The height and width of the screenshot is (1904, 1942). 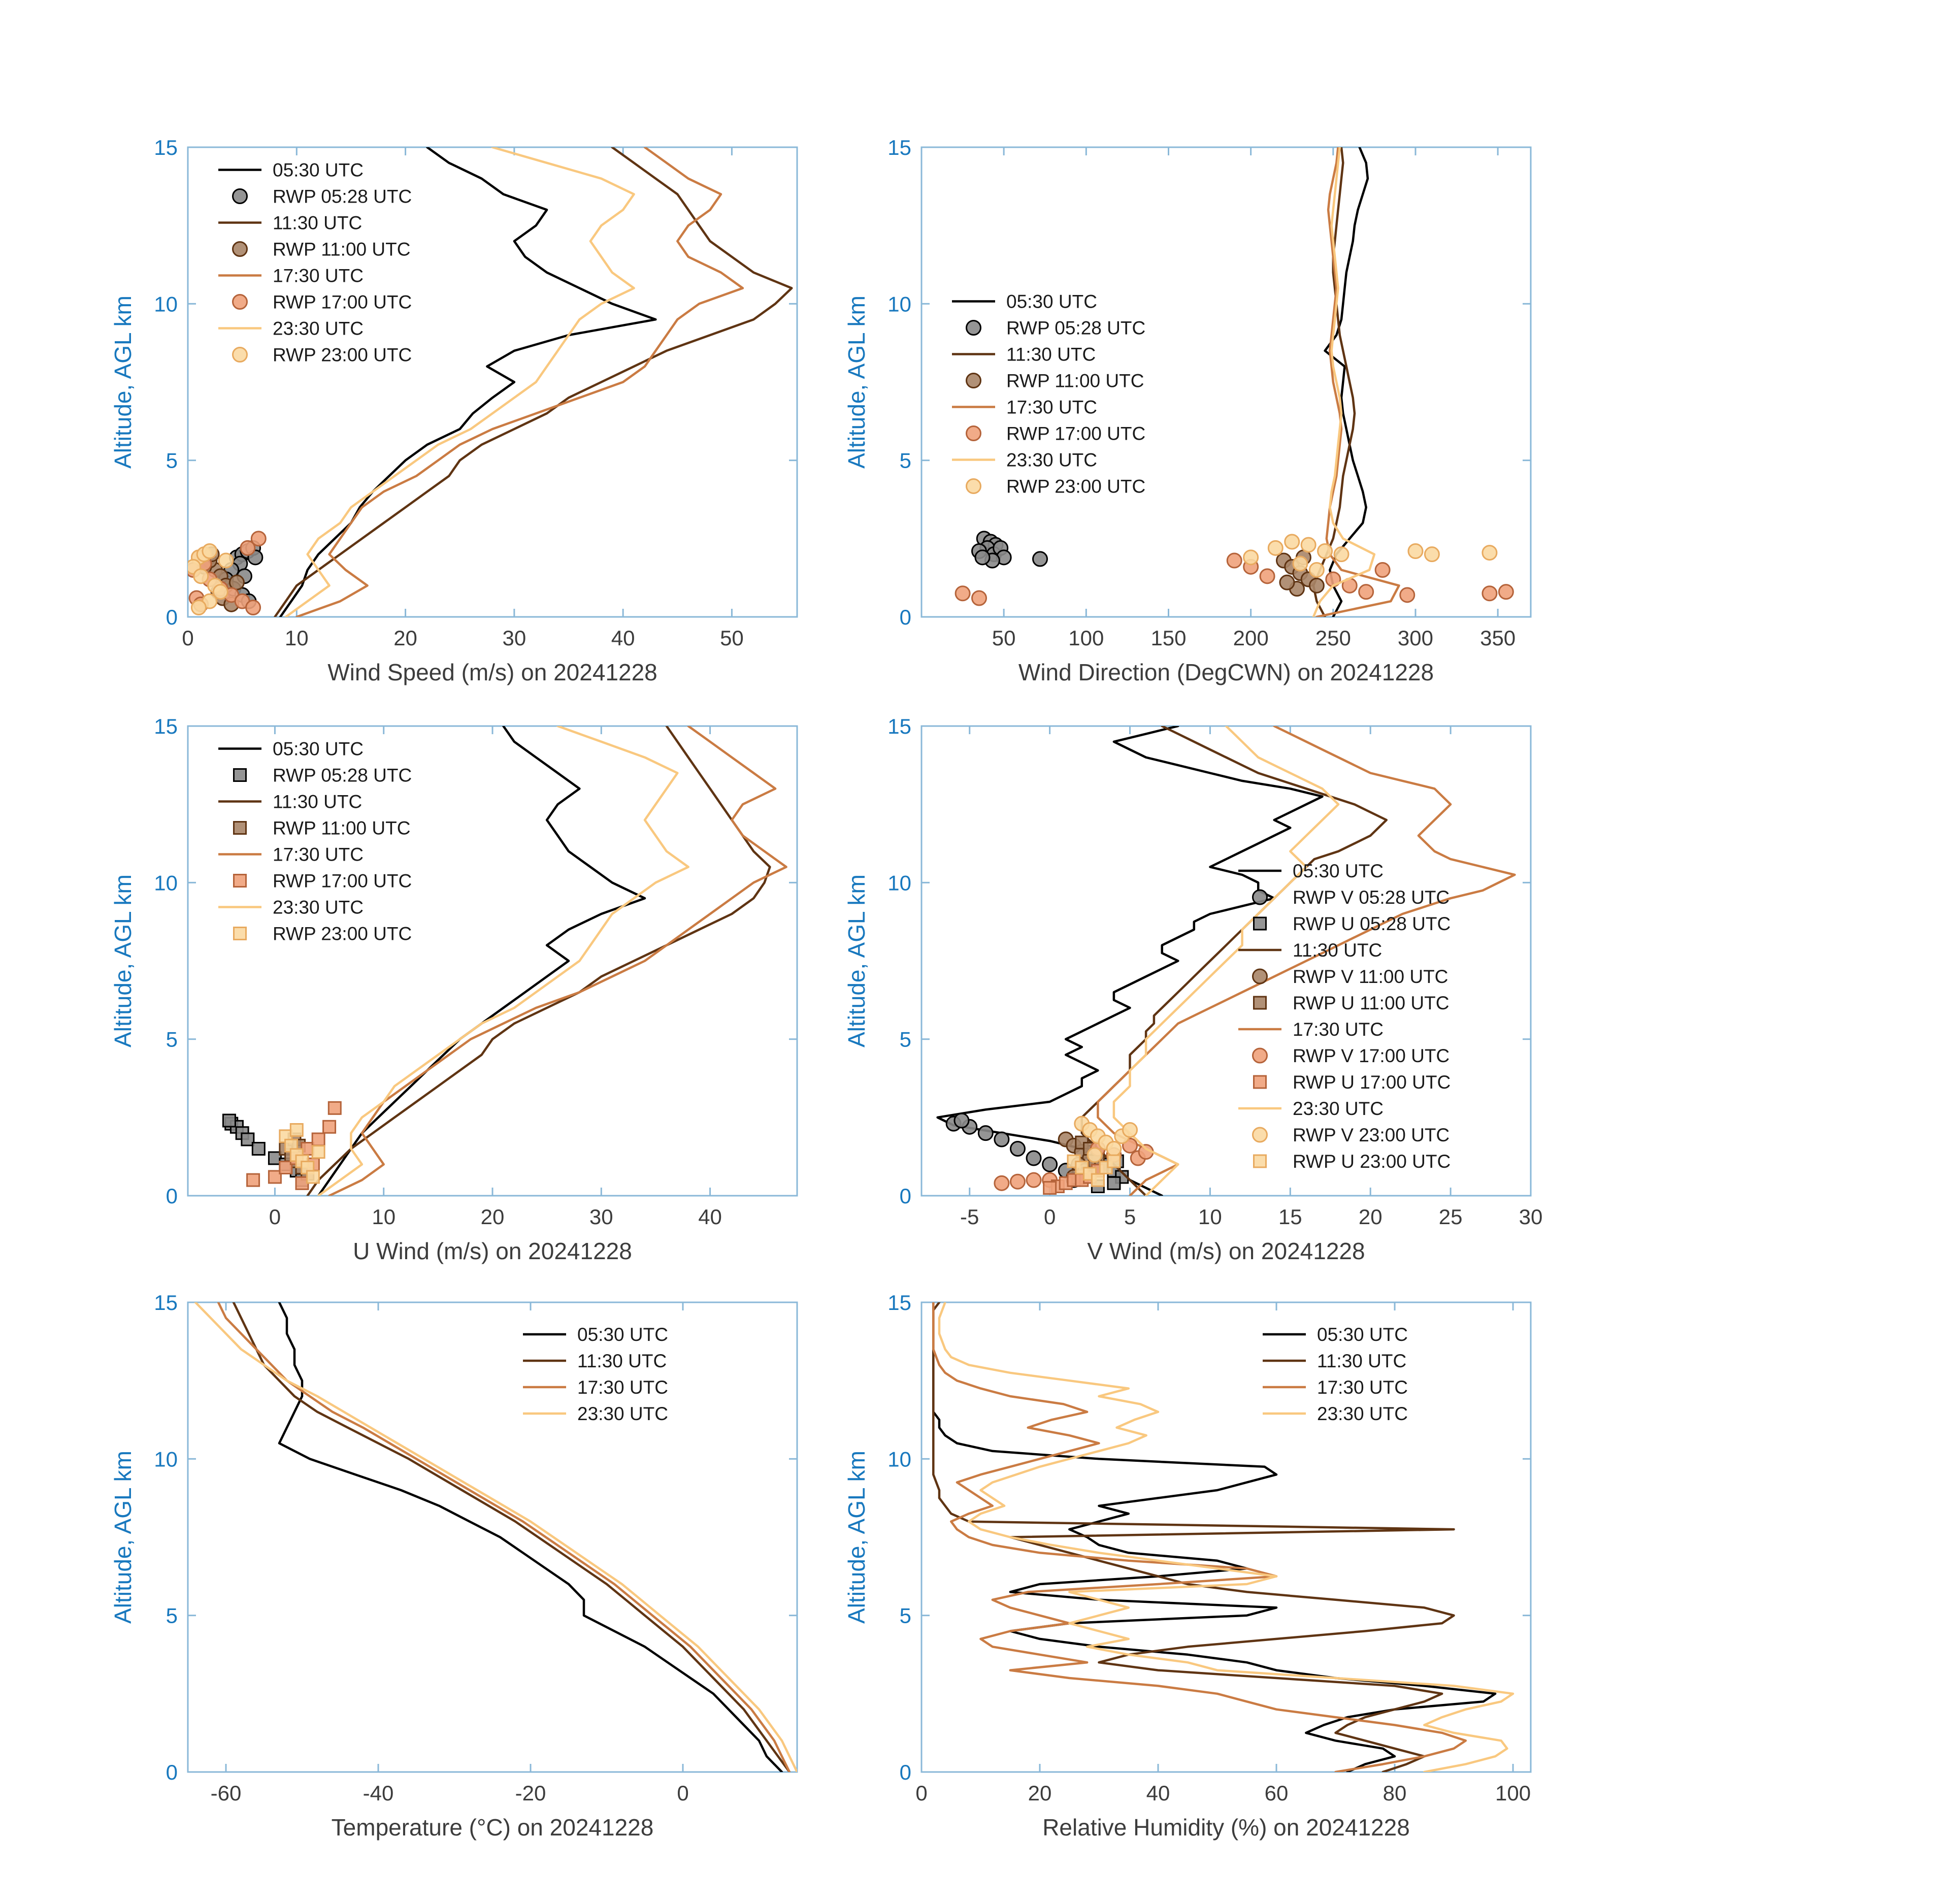 What do you see at coordinates (1415, 638) in the screenshot?
I see `svg-text: 300` at bounding box center [1415, 638].